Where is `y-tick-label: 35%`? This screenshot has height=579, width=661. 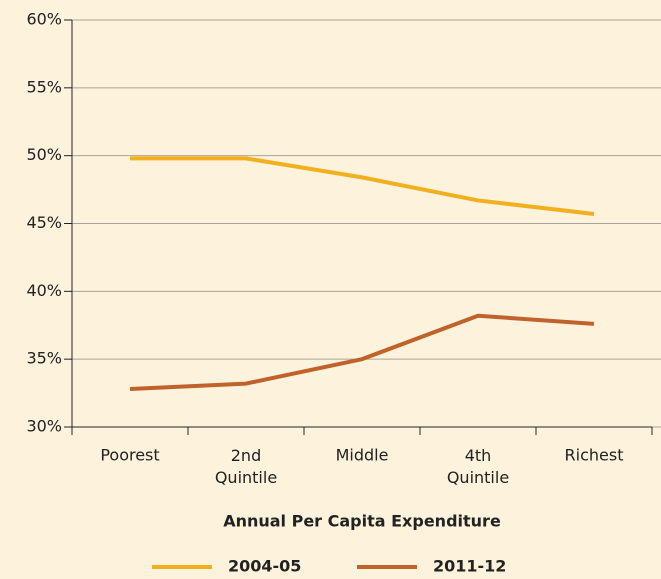 y-tick-label: 35% is located at coordinates (44, 358).